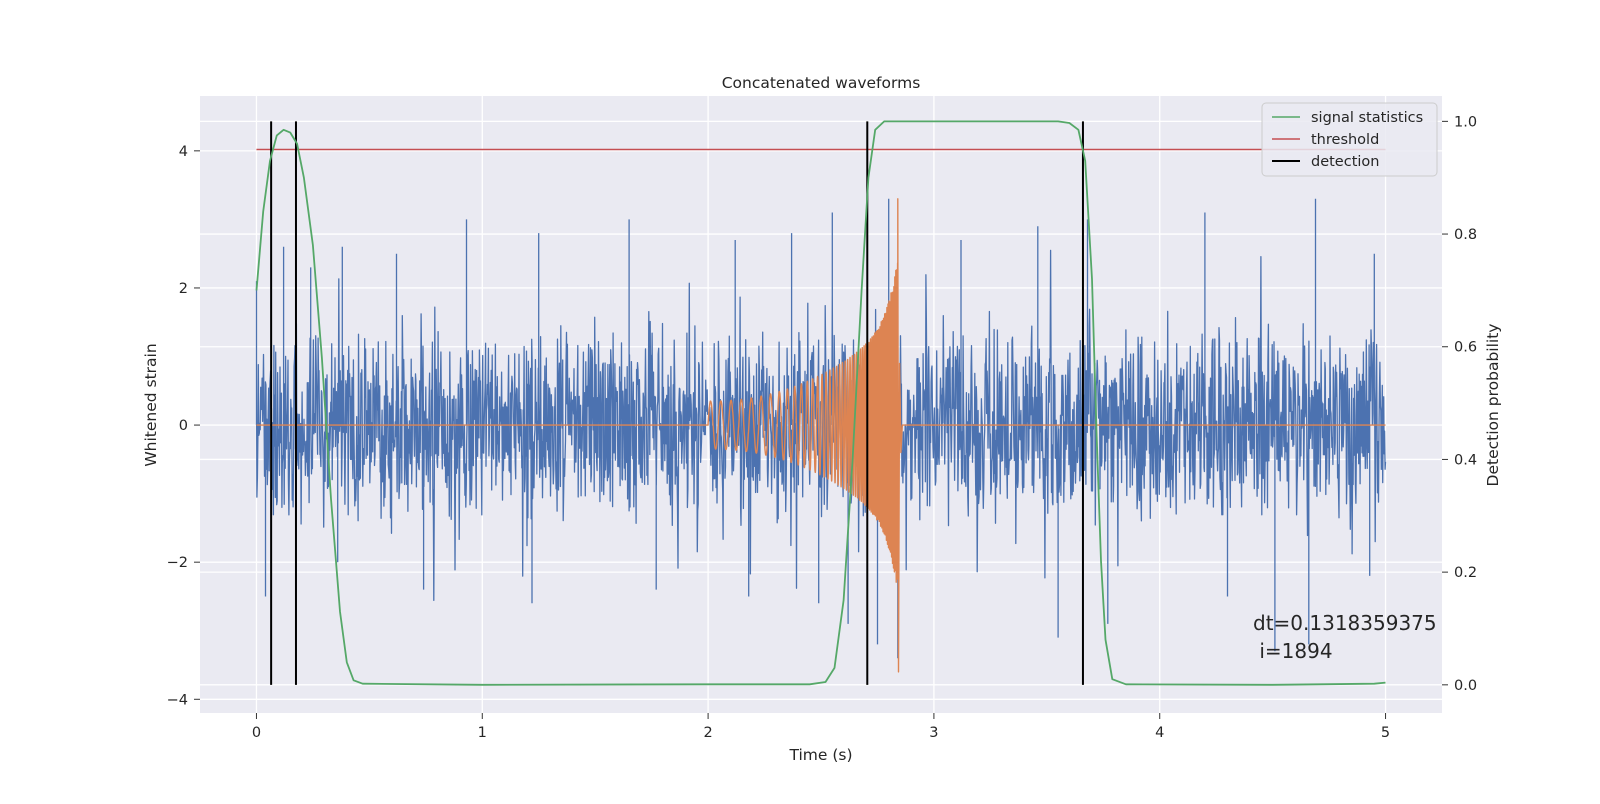 This screenshot has width=1600, height=804. What do you see at coordinates (151, 404) in the screenshot?
I see `y-axis-label: Whitened strain` at bounding box center [151, 404].